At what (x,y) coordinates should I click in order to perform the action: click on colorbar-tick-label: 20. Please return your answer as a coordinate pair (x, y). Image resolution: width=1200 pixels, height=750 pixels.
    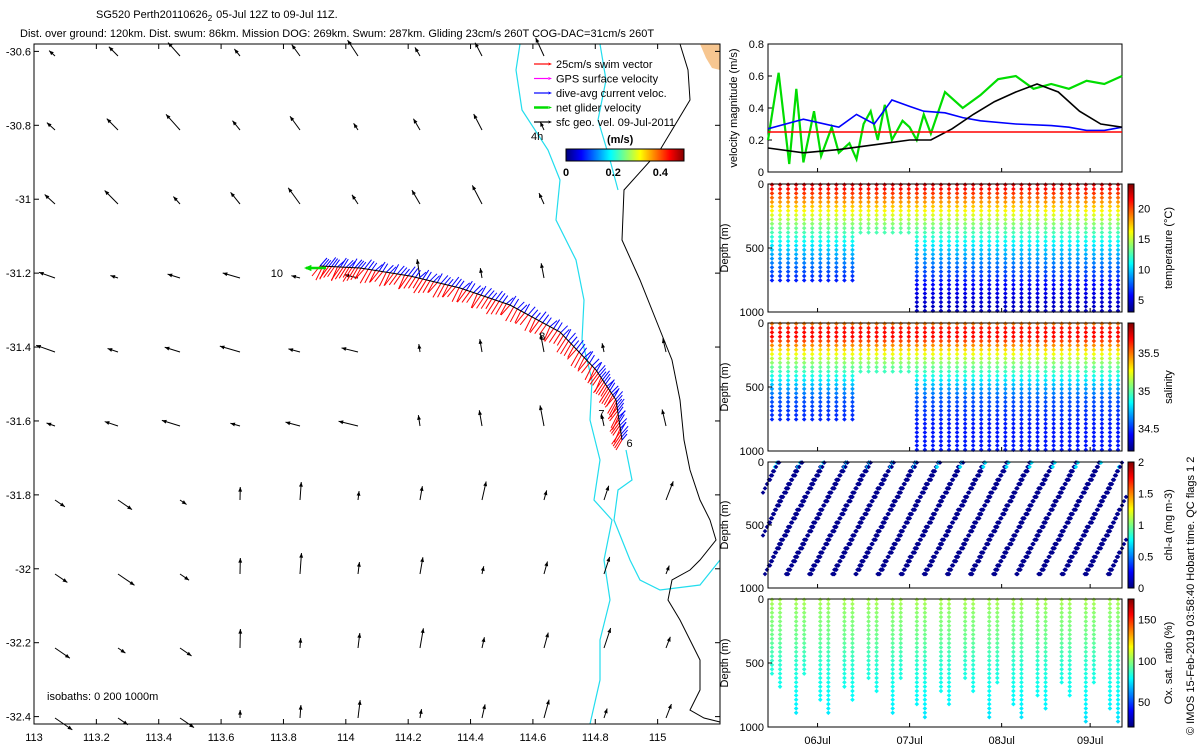
    Looking at the image, I should click on (1144, 209).